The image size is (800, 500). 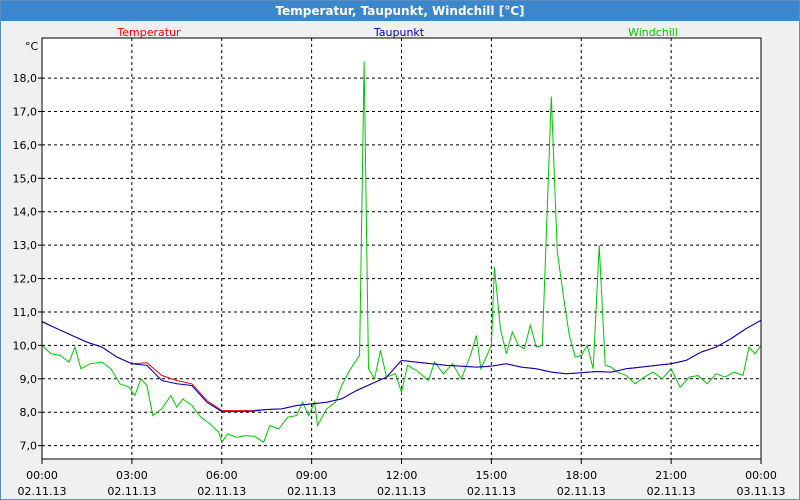 I want to click on y-tick-label: 11,0, so click(x=25, y=312).